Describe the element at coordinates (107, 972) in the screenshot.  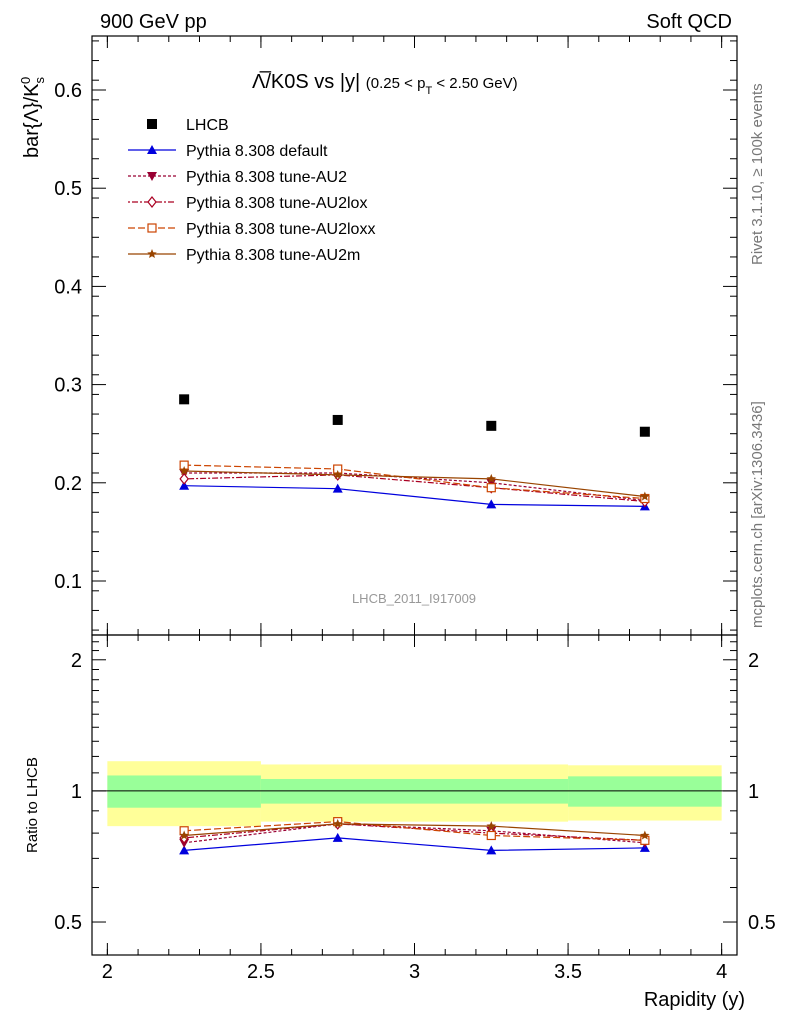
I see `x-tick-label: 2` at that location.